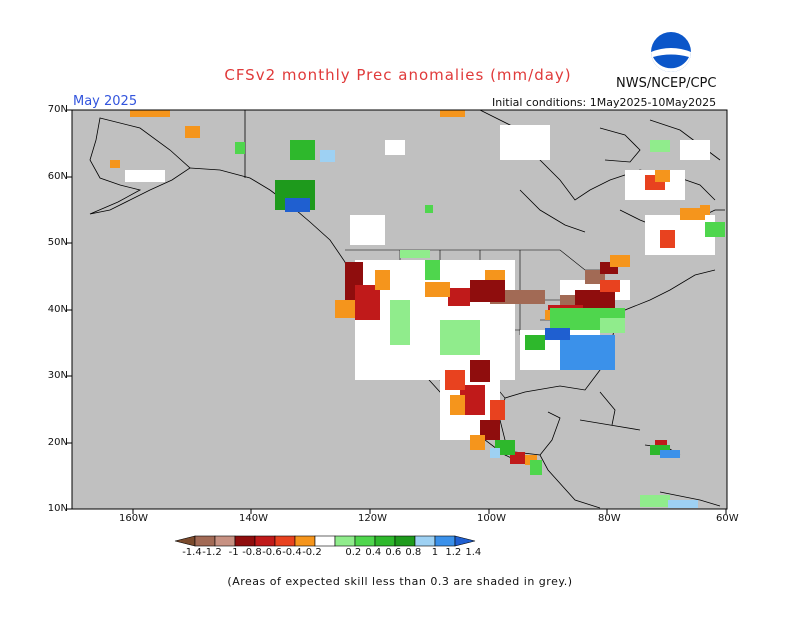 The height and width of the screenshot is (618, 800). Describe the element at coordinates (353, 552) in the screenshot. I see `colorbar-label: 0.2` at that location.